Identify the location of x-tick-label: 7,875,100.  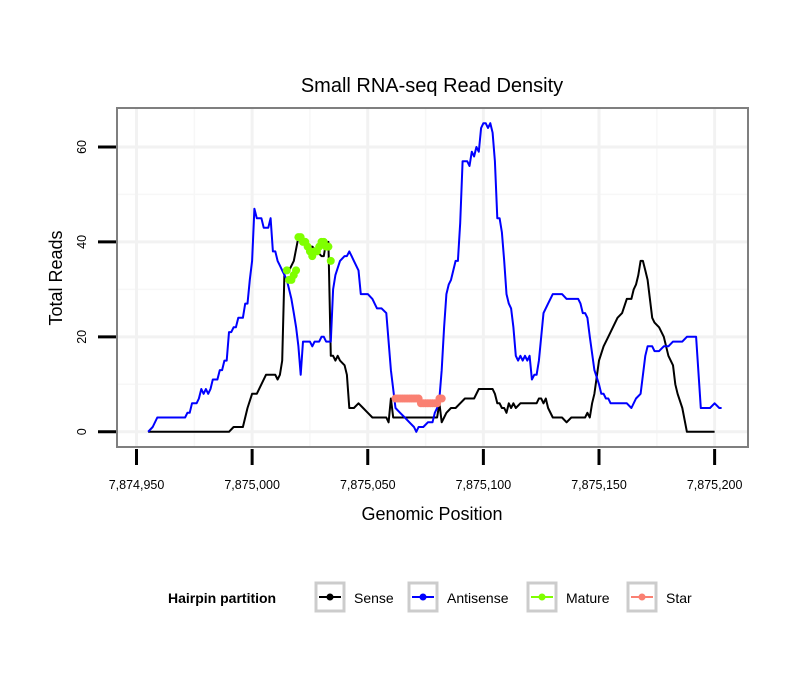
(484, 485).